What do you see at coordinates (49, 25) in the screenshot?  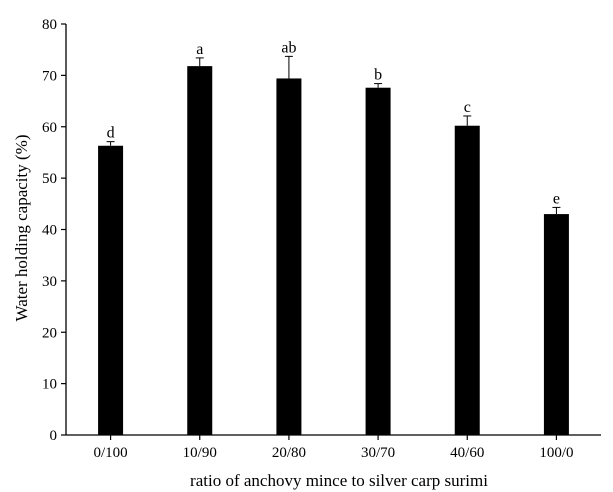 I see `y-tick-label: 80` at bounding box center [49, 25].